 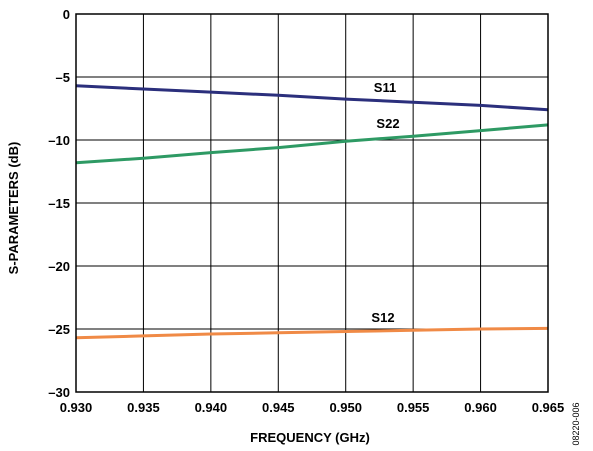 What do you see at coordinates (382, 317) in the screenshot?
I see `series-label-s12: S12` at bounding box center [382, 317].